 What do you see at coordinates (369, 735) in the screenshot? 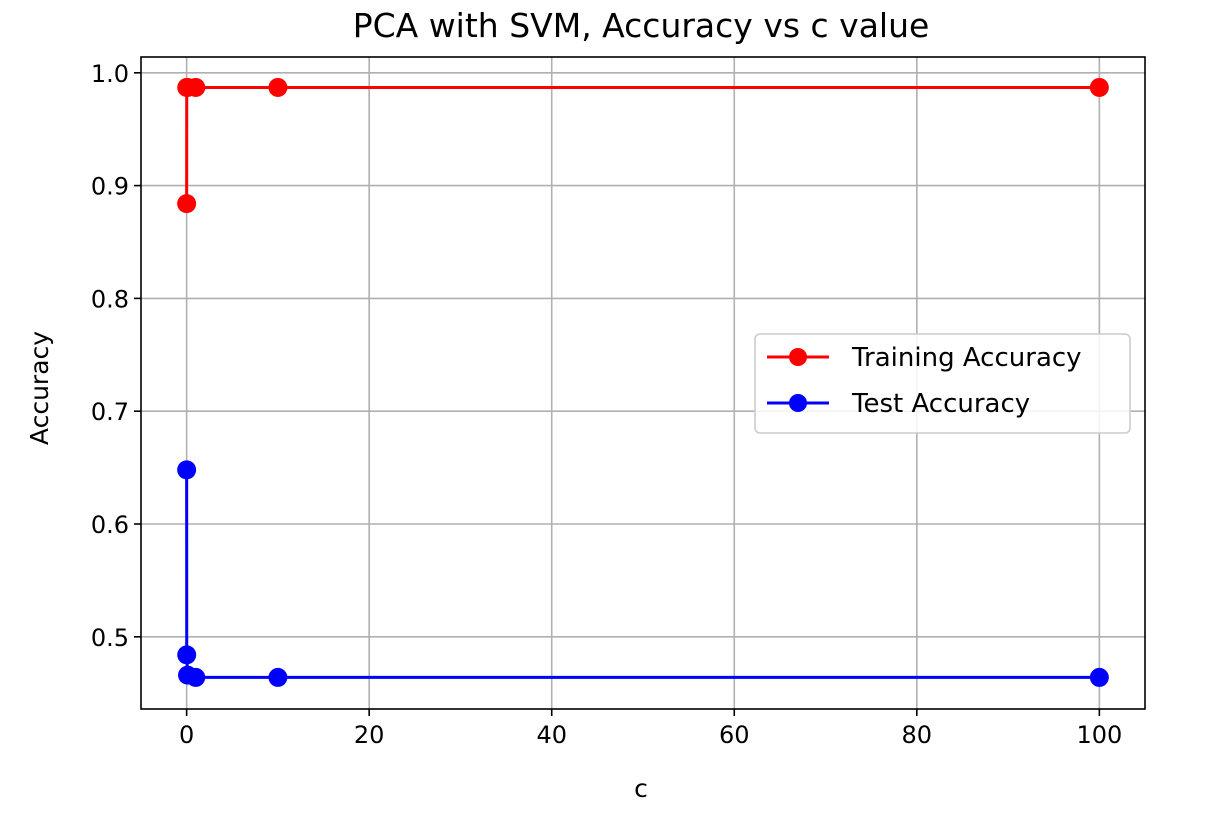
I see `x-tick-label: 20` at bounding box center [369, 735].